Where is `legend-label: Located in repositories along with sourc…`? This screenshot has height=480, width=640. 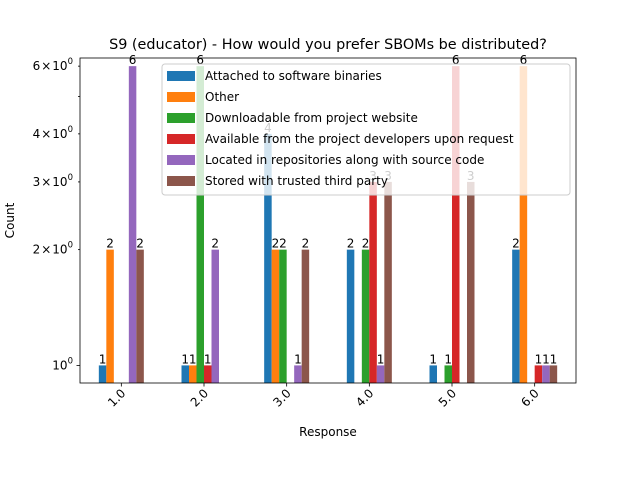 legend-label: Located in repositories along with sourc… is located at coordinates (344, 160).